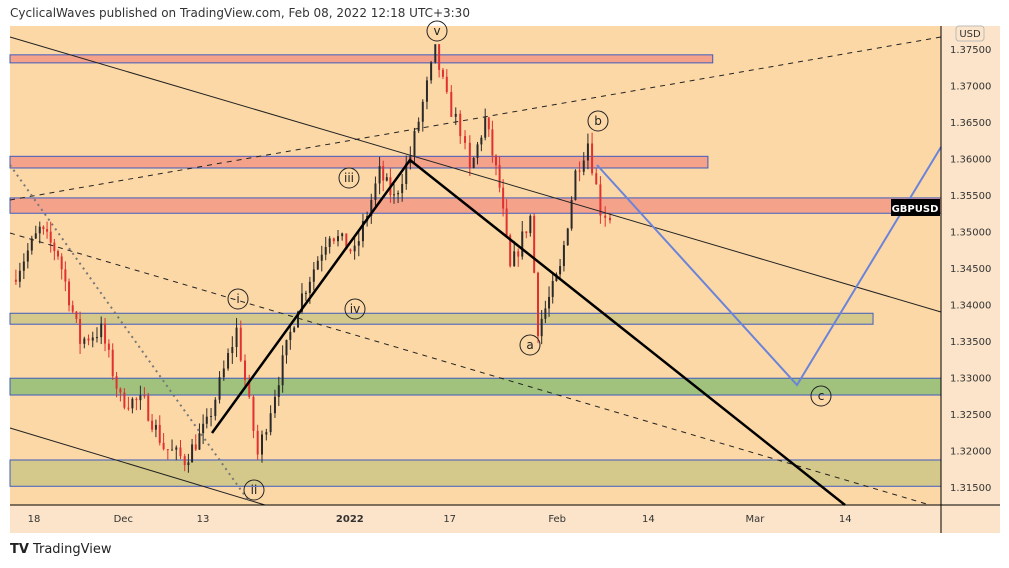 The image size is (1009, 568). What do you see at coordinates (970, 233) in the screenshot?
I see `price-tick: 1.35000` at bounding box center [970, 233].